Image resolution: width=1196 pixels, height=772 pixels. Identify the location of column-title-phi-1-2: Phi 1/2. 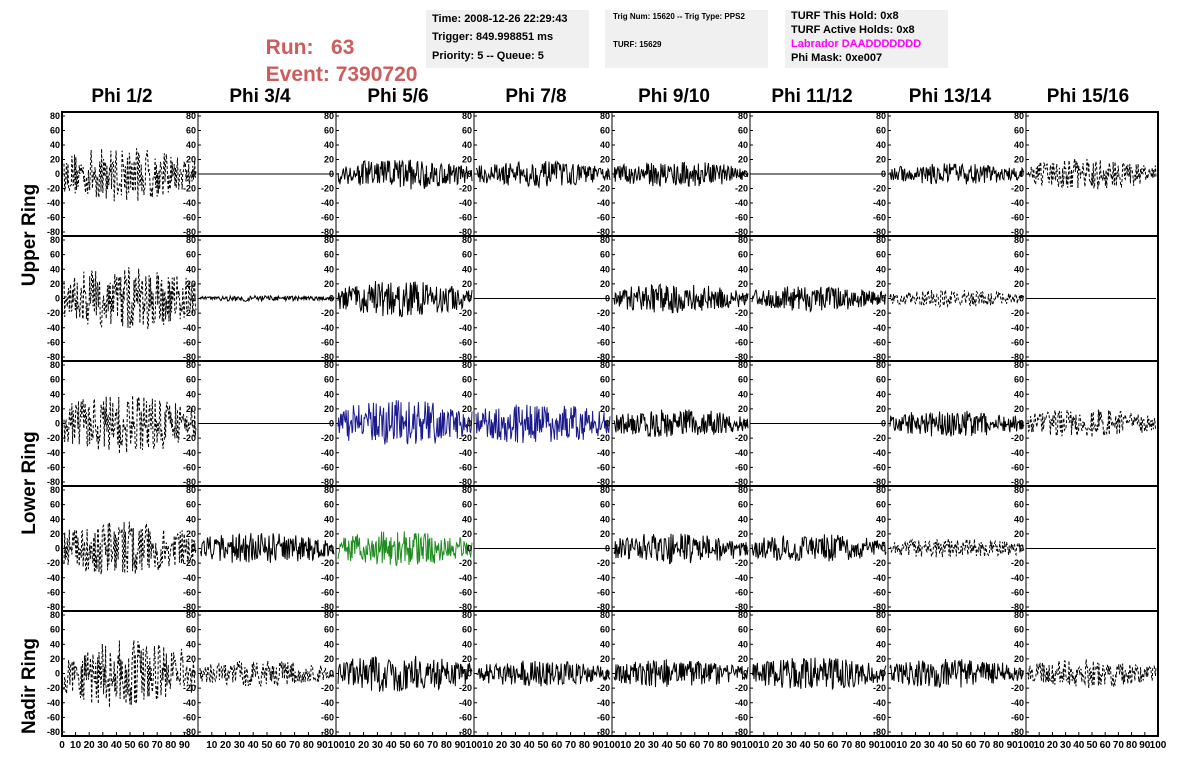
(122, 96).